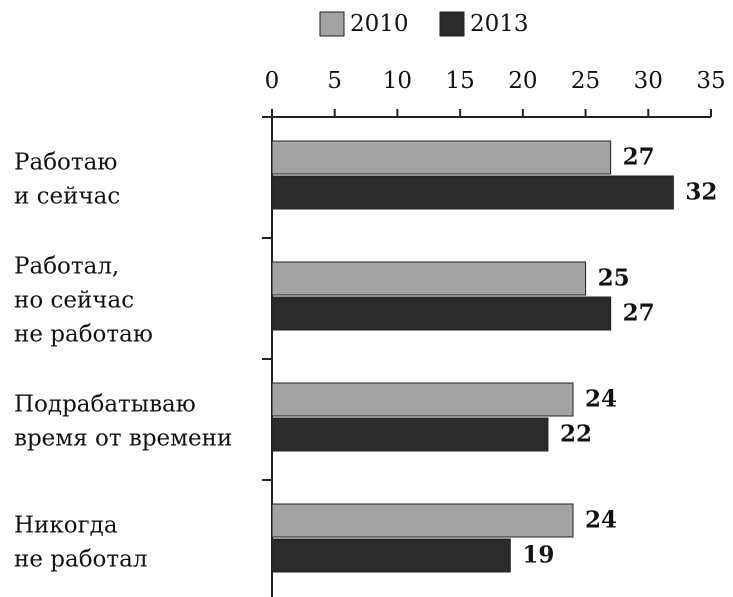 This screenshot has width=733, height=597. What do you see at coordinates (334, 81) in the screenshot?
I see `x-tick-label: 5` at bounding box center [334, 81].